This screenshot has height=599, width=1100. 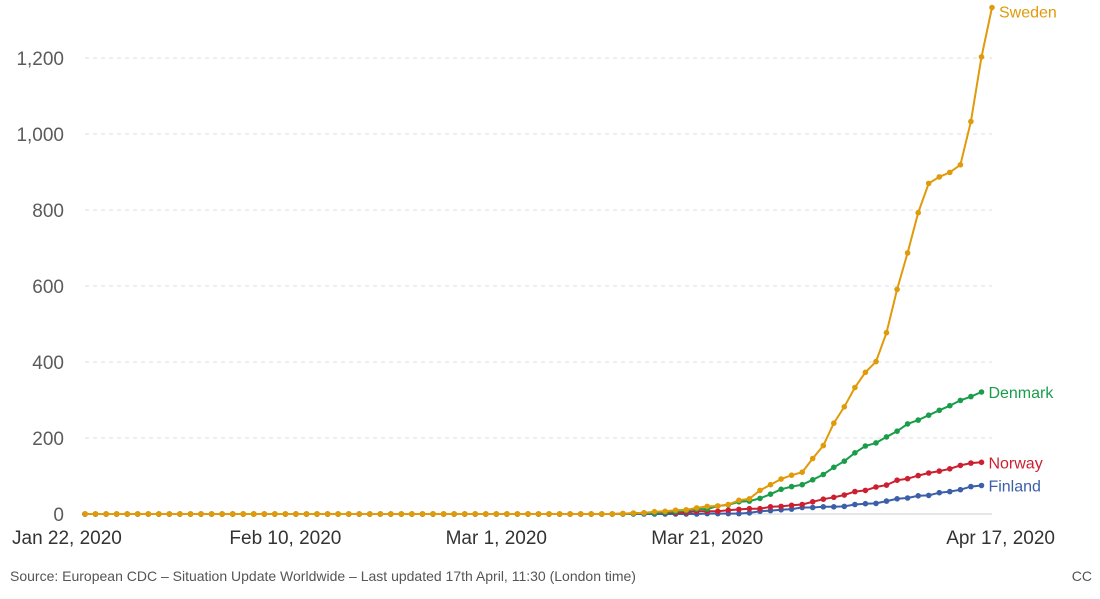 I want to click on series-label-norway: Norway, so click(x=1015, y=463).